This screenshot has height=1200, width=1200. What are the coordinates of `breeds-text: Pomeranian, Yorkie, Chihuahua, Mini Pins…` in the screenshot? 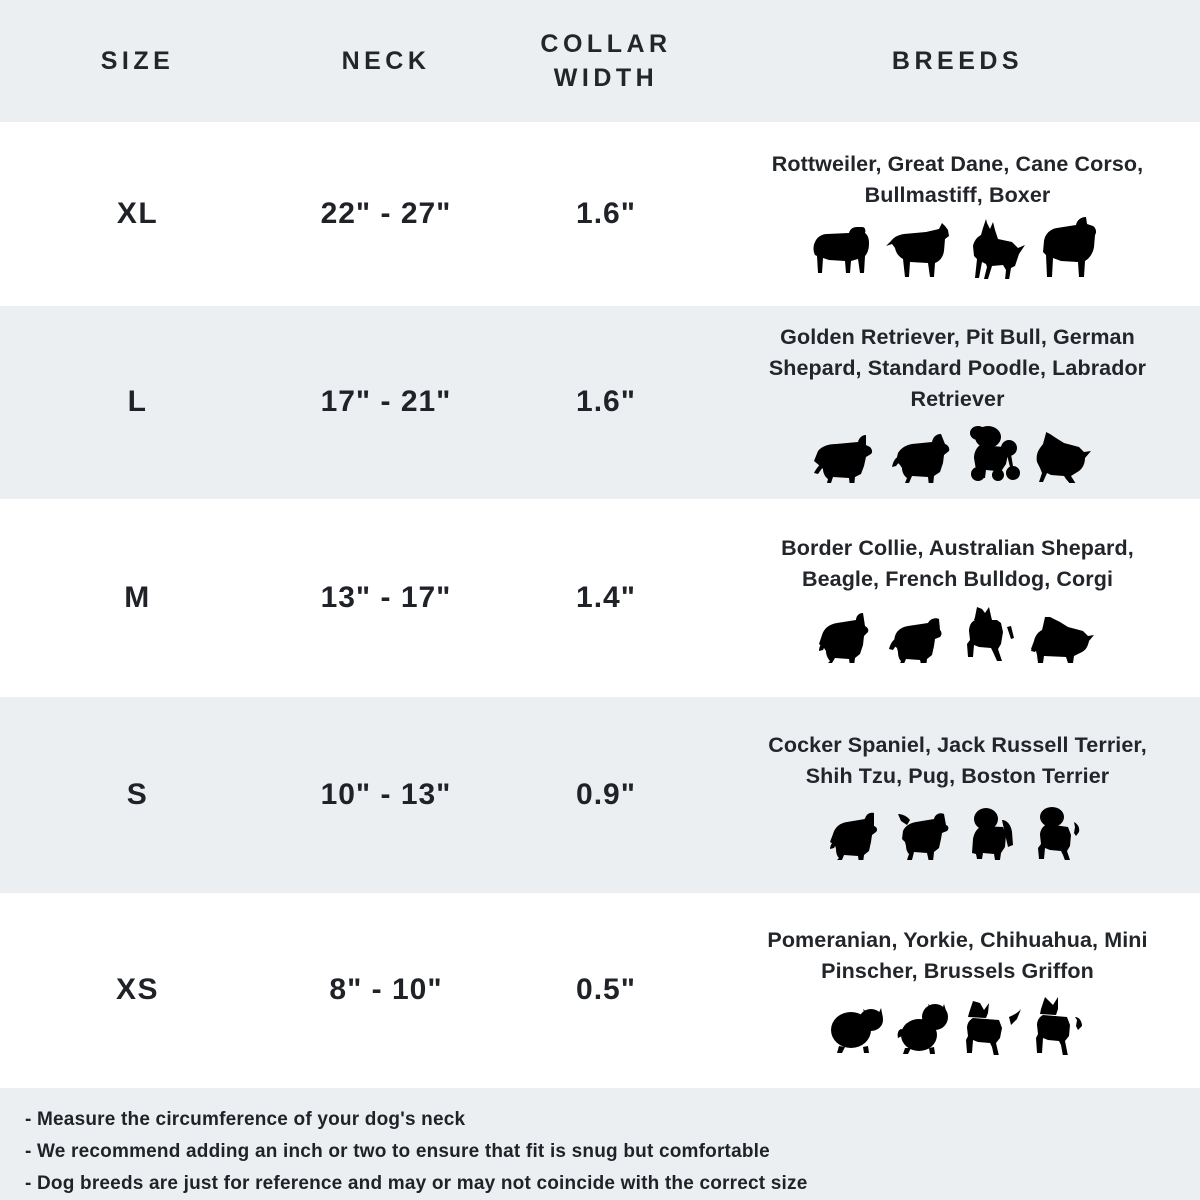 It's located at (957, 956).